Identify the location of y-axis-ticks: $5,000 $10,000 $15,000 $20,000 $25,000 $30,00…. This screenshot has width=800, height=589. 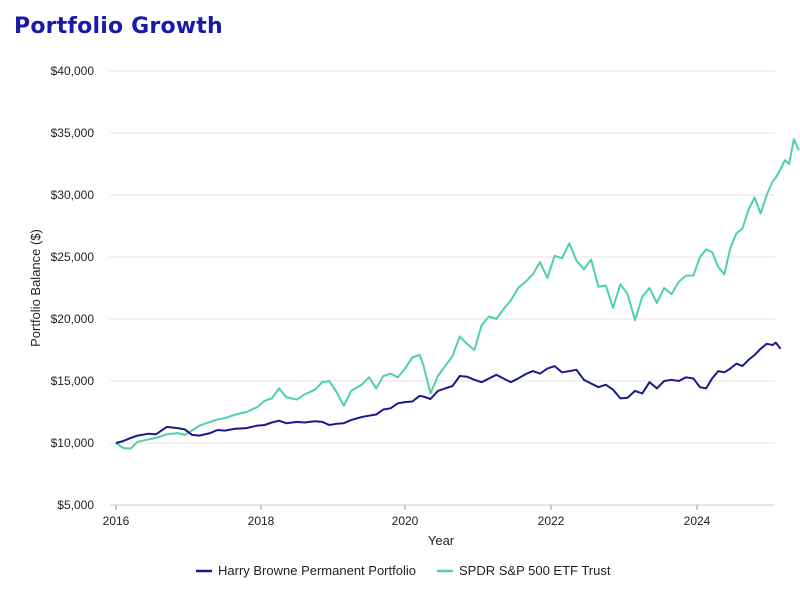
(73, 288).